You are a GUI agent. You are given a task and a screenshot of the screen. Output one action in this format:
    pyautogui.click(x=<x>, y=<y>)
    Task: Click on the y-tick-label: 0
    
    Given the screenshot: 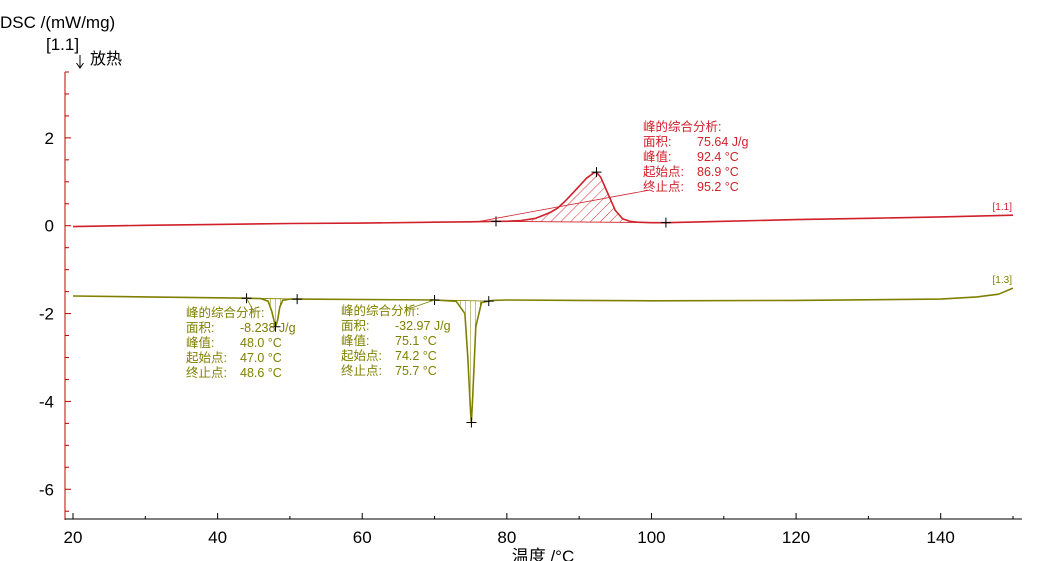 What is the action you would take?
    pyautogui.click(x=49, y=226)
    